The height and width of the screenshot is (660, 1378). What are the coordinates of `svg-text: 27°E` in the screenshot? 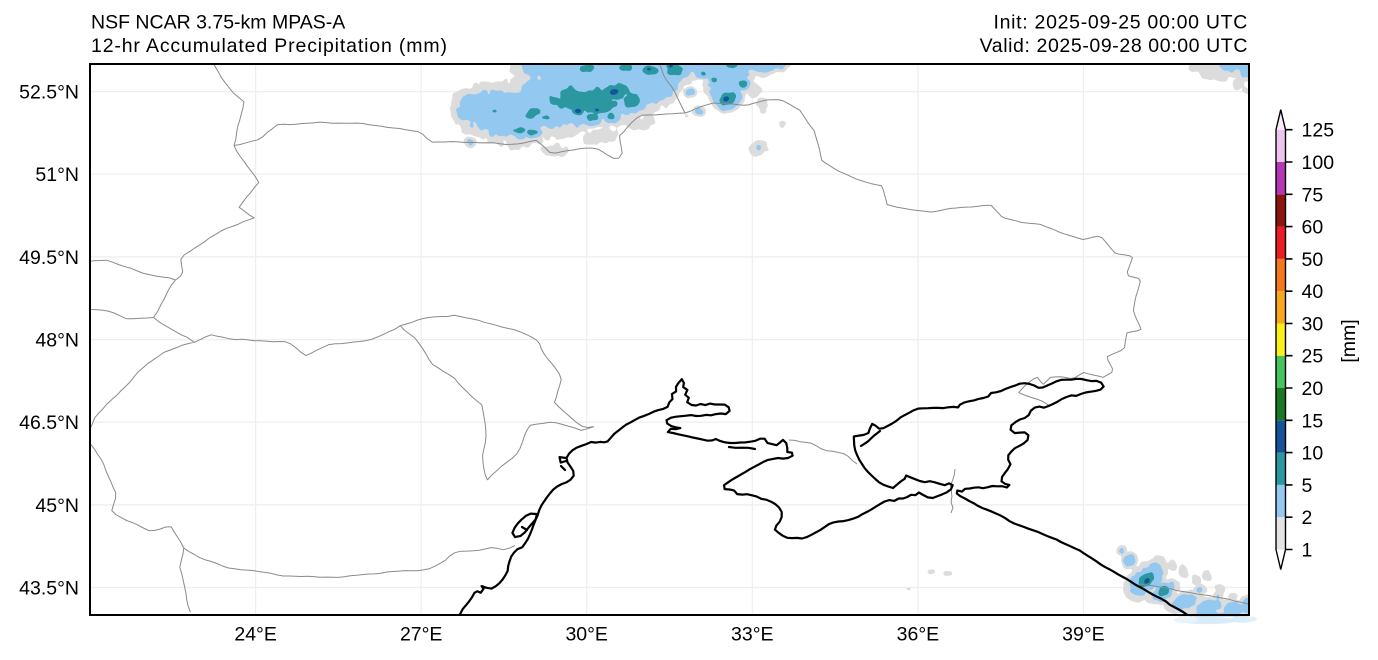 It's located at (421, 635).